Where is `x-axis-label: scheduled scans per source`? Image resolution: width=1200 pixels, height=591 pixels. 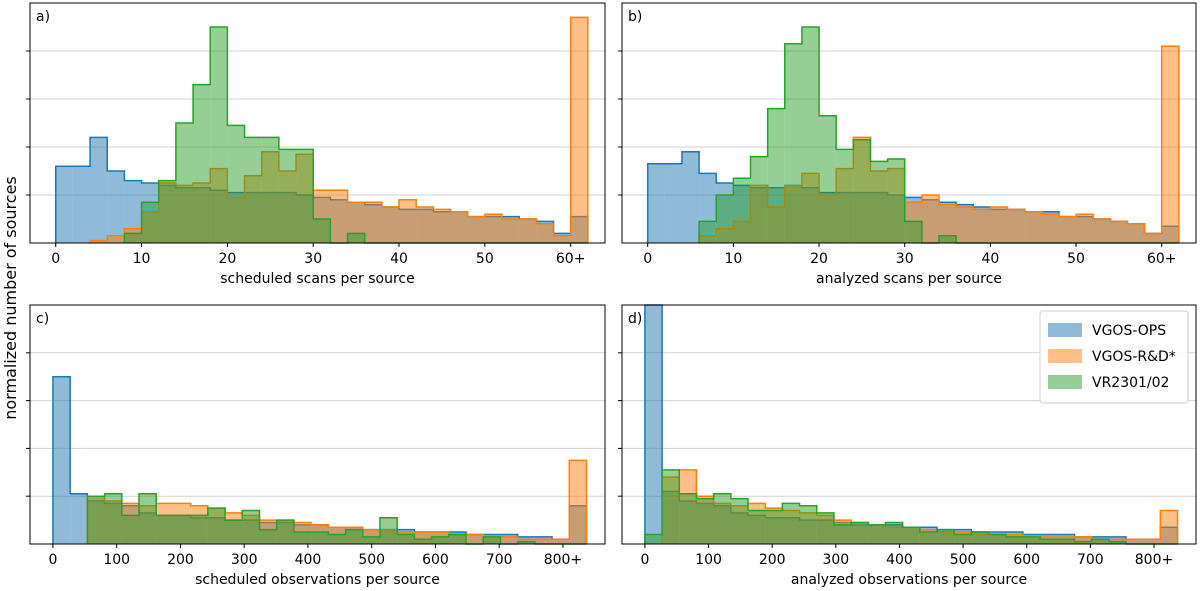 x-axis-label: scheduled scans per source is located at coordinates (317, 279).